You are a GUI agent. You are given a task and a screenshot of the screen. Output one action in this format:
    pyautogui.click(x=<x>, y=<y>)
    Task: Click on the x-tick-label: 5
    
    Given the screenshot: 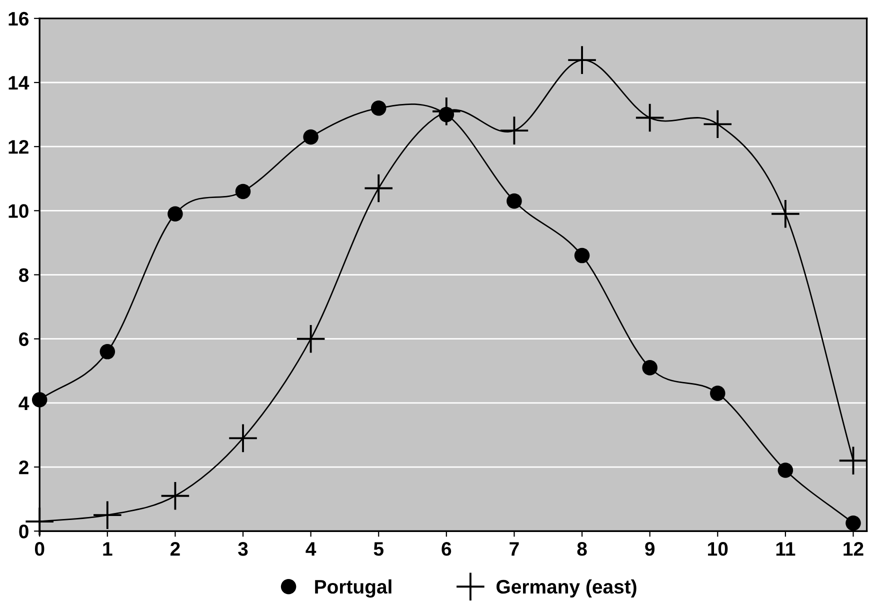 What is the action you would take?
    pyautogui.click(x=379, y=549)
    